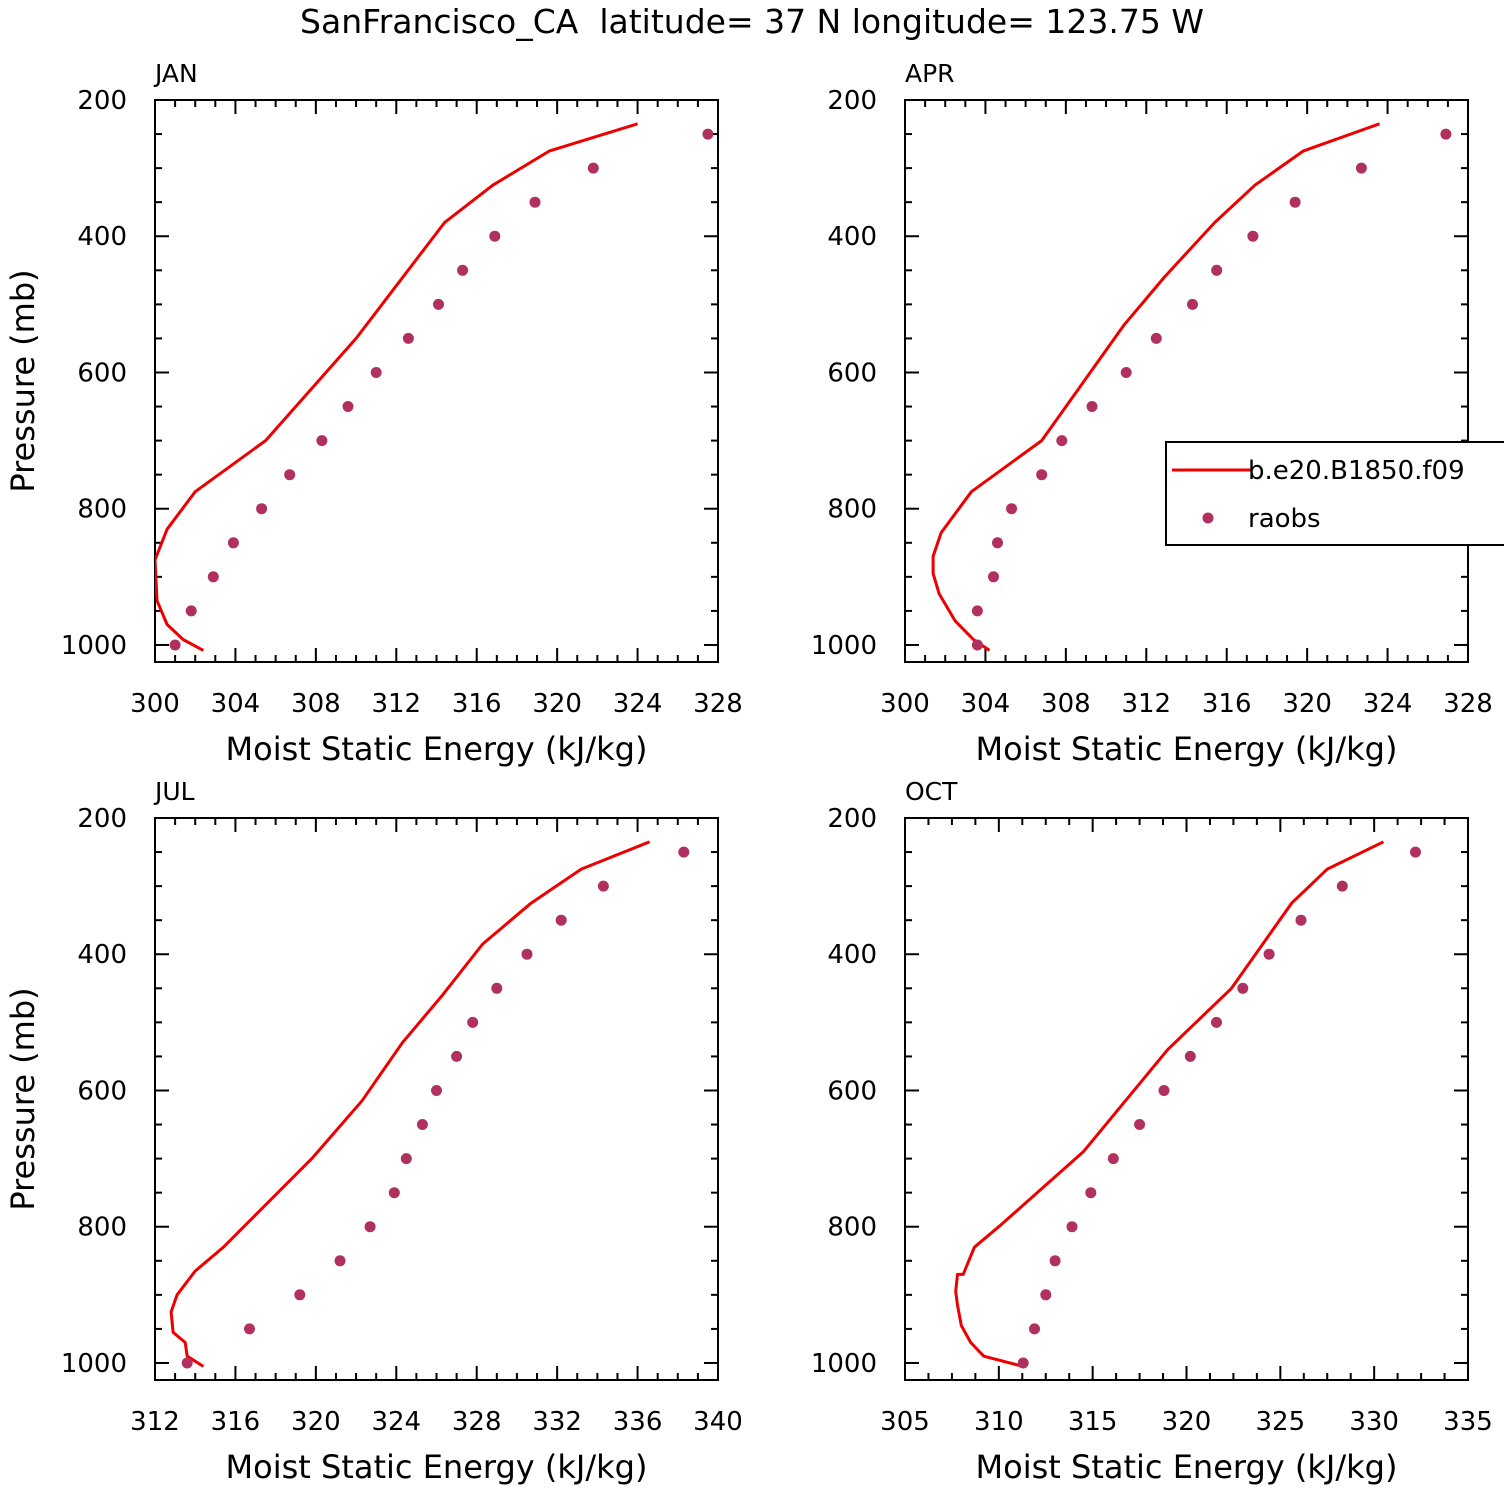 The height and width of the screenshot is (1492, 1504). I want to click on x-tick-label: 340, so click(718, 1422).